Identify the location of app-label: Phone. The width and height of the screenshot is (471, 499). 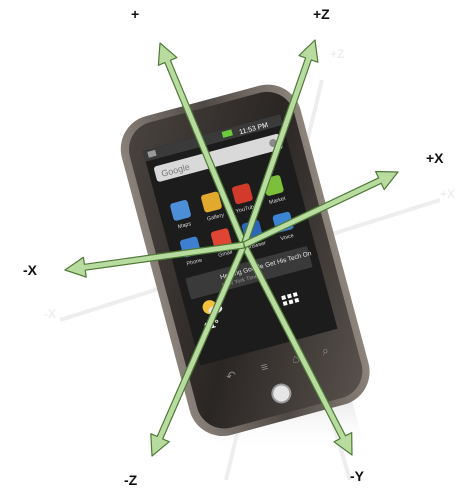
(194, 263).